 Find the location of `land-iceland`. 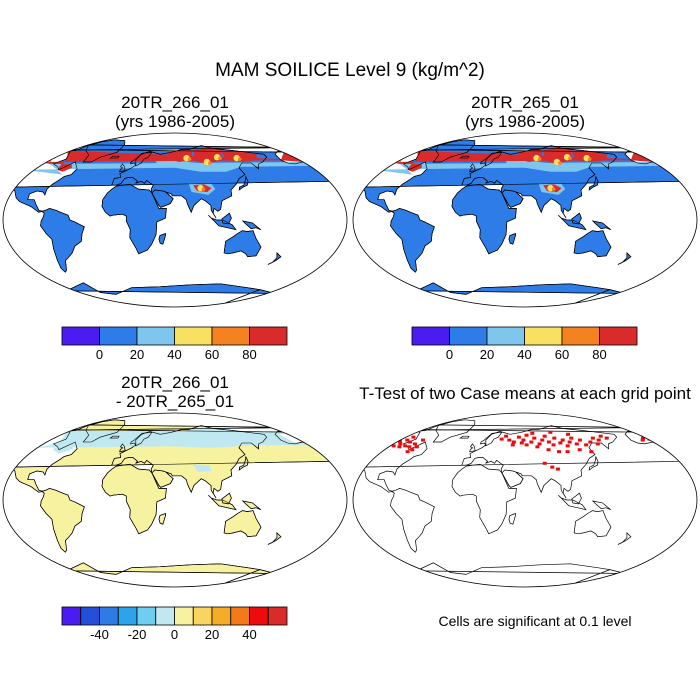

land-iceland is located at coordinates (464, 437).